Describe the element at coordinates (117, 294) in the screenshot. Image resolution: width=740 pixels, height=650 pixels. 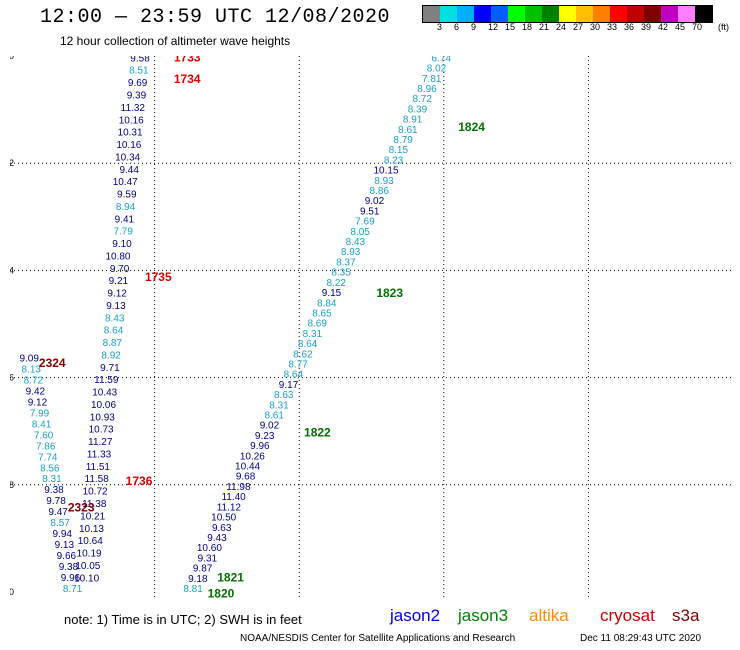
I see `wave-height-value: 9.12` at that location.